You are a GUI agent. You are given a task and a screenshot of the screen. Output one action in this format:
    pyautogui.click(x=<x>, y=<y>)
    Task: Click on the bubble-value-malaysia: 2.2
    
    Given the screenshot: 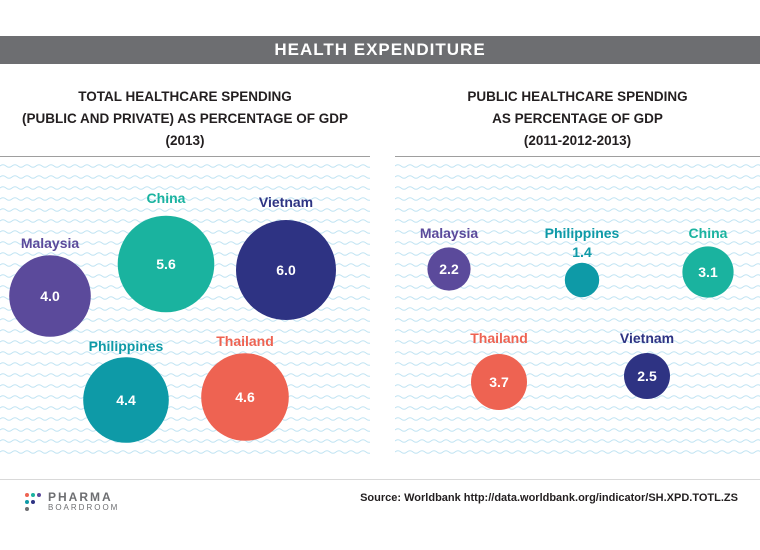 What is the action you would take?
    pyautogui.click(x=449, y=269)
    